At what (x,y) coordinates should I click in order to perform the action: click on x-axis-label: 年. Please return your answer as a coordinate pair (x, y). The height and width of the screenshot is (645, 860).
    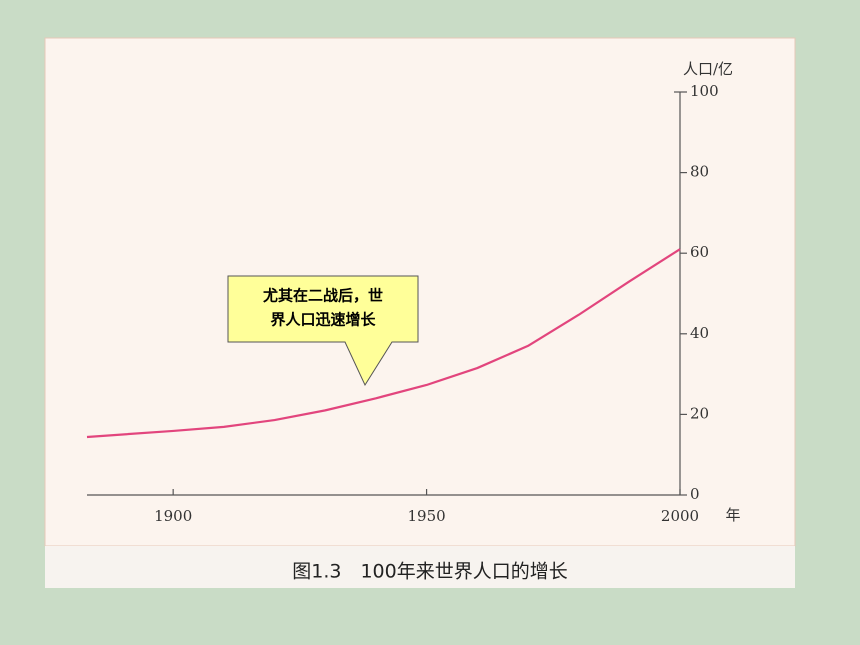
    Looking at the image, I should click on (732, 515).